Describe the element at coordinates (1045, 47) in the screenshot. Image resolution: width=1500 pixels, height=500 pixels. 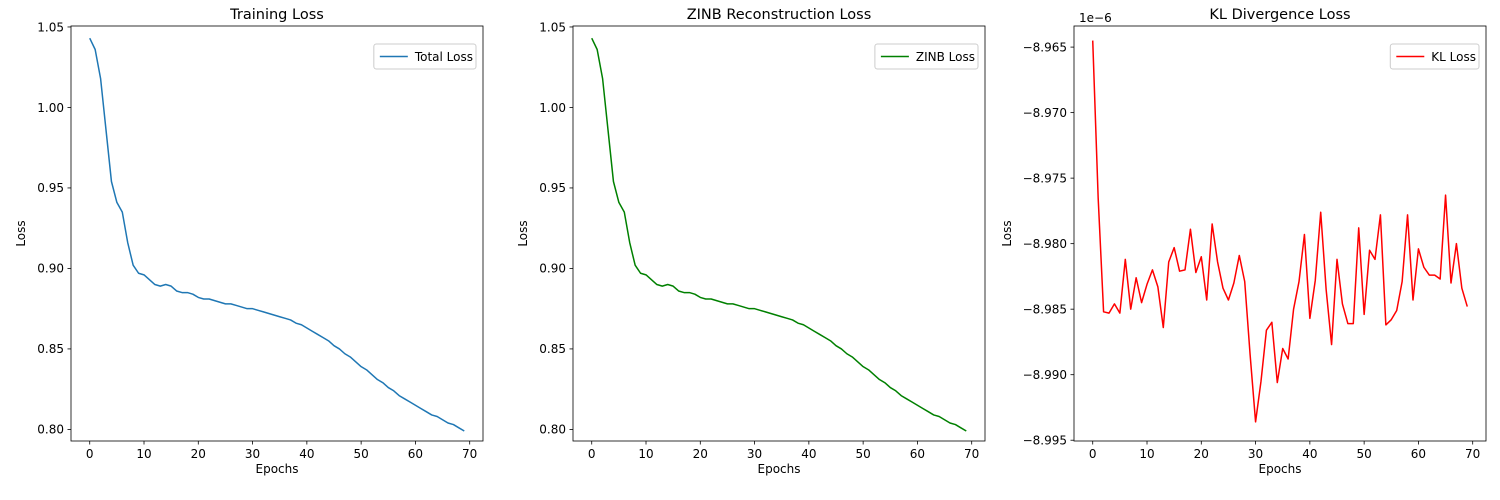
I see `y-tick-label: −8.965` at that location.